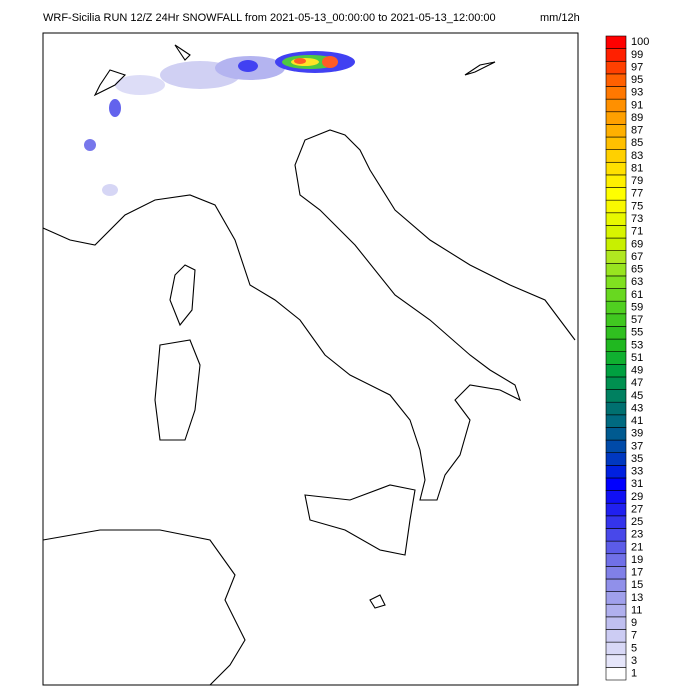  I want to click on unit-label: mm/12h, so click(560, 18).